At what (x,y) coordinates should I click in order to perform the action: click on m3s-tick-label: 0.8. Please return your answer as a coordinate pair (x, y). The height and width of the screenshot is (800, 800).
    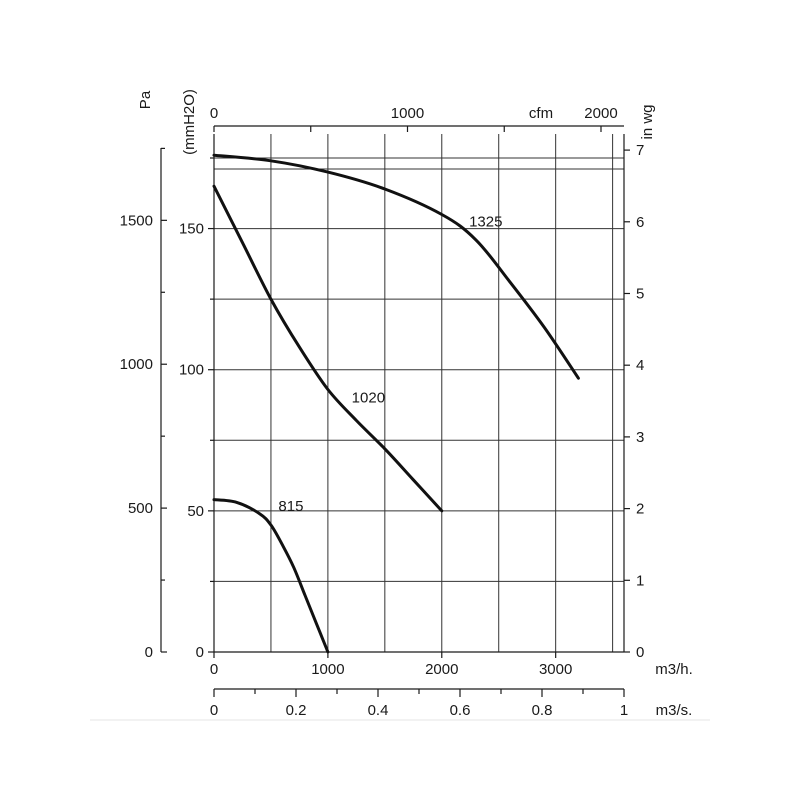
    Looking at the image, I should click on (542, 710).